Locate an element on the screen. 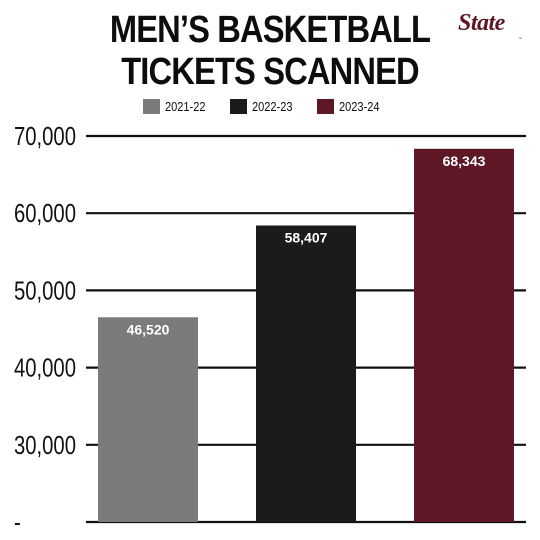  y-tick-label: 60,000 is located at coordinates (45, 213).